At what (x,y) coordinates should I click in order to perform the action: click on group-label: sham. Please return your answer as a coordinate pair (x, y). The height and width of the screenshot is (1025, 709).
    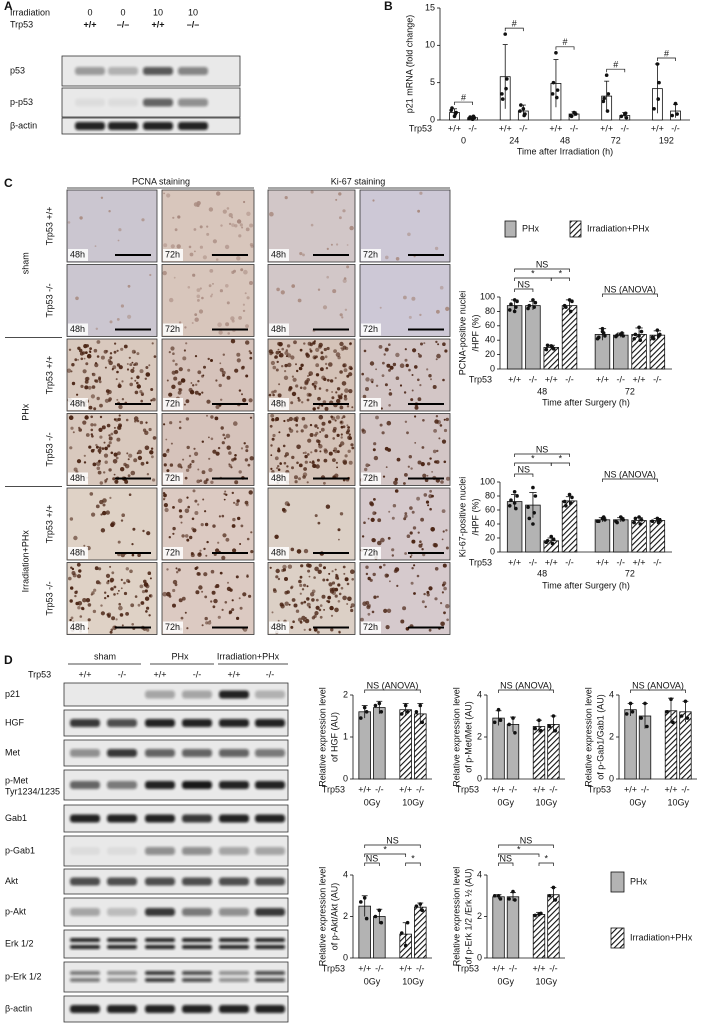
    Looking at the image, I should click on (25, 263).